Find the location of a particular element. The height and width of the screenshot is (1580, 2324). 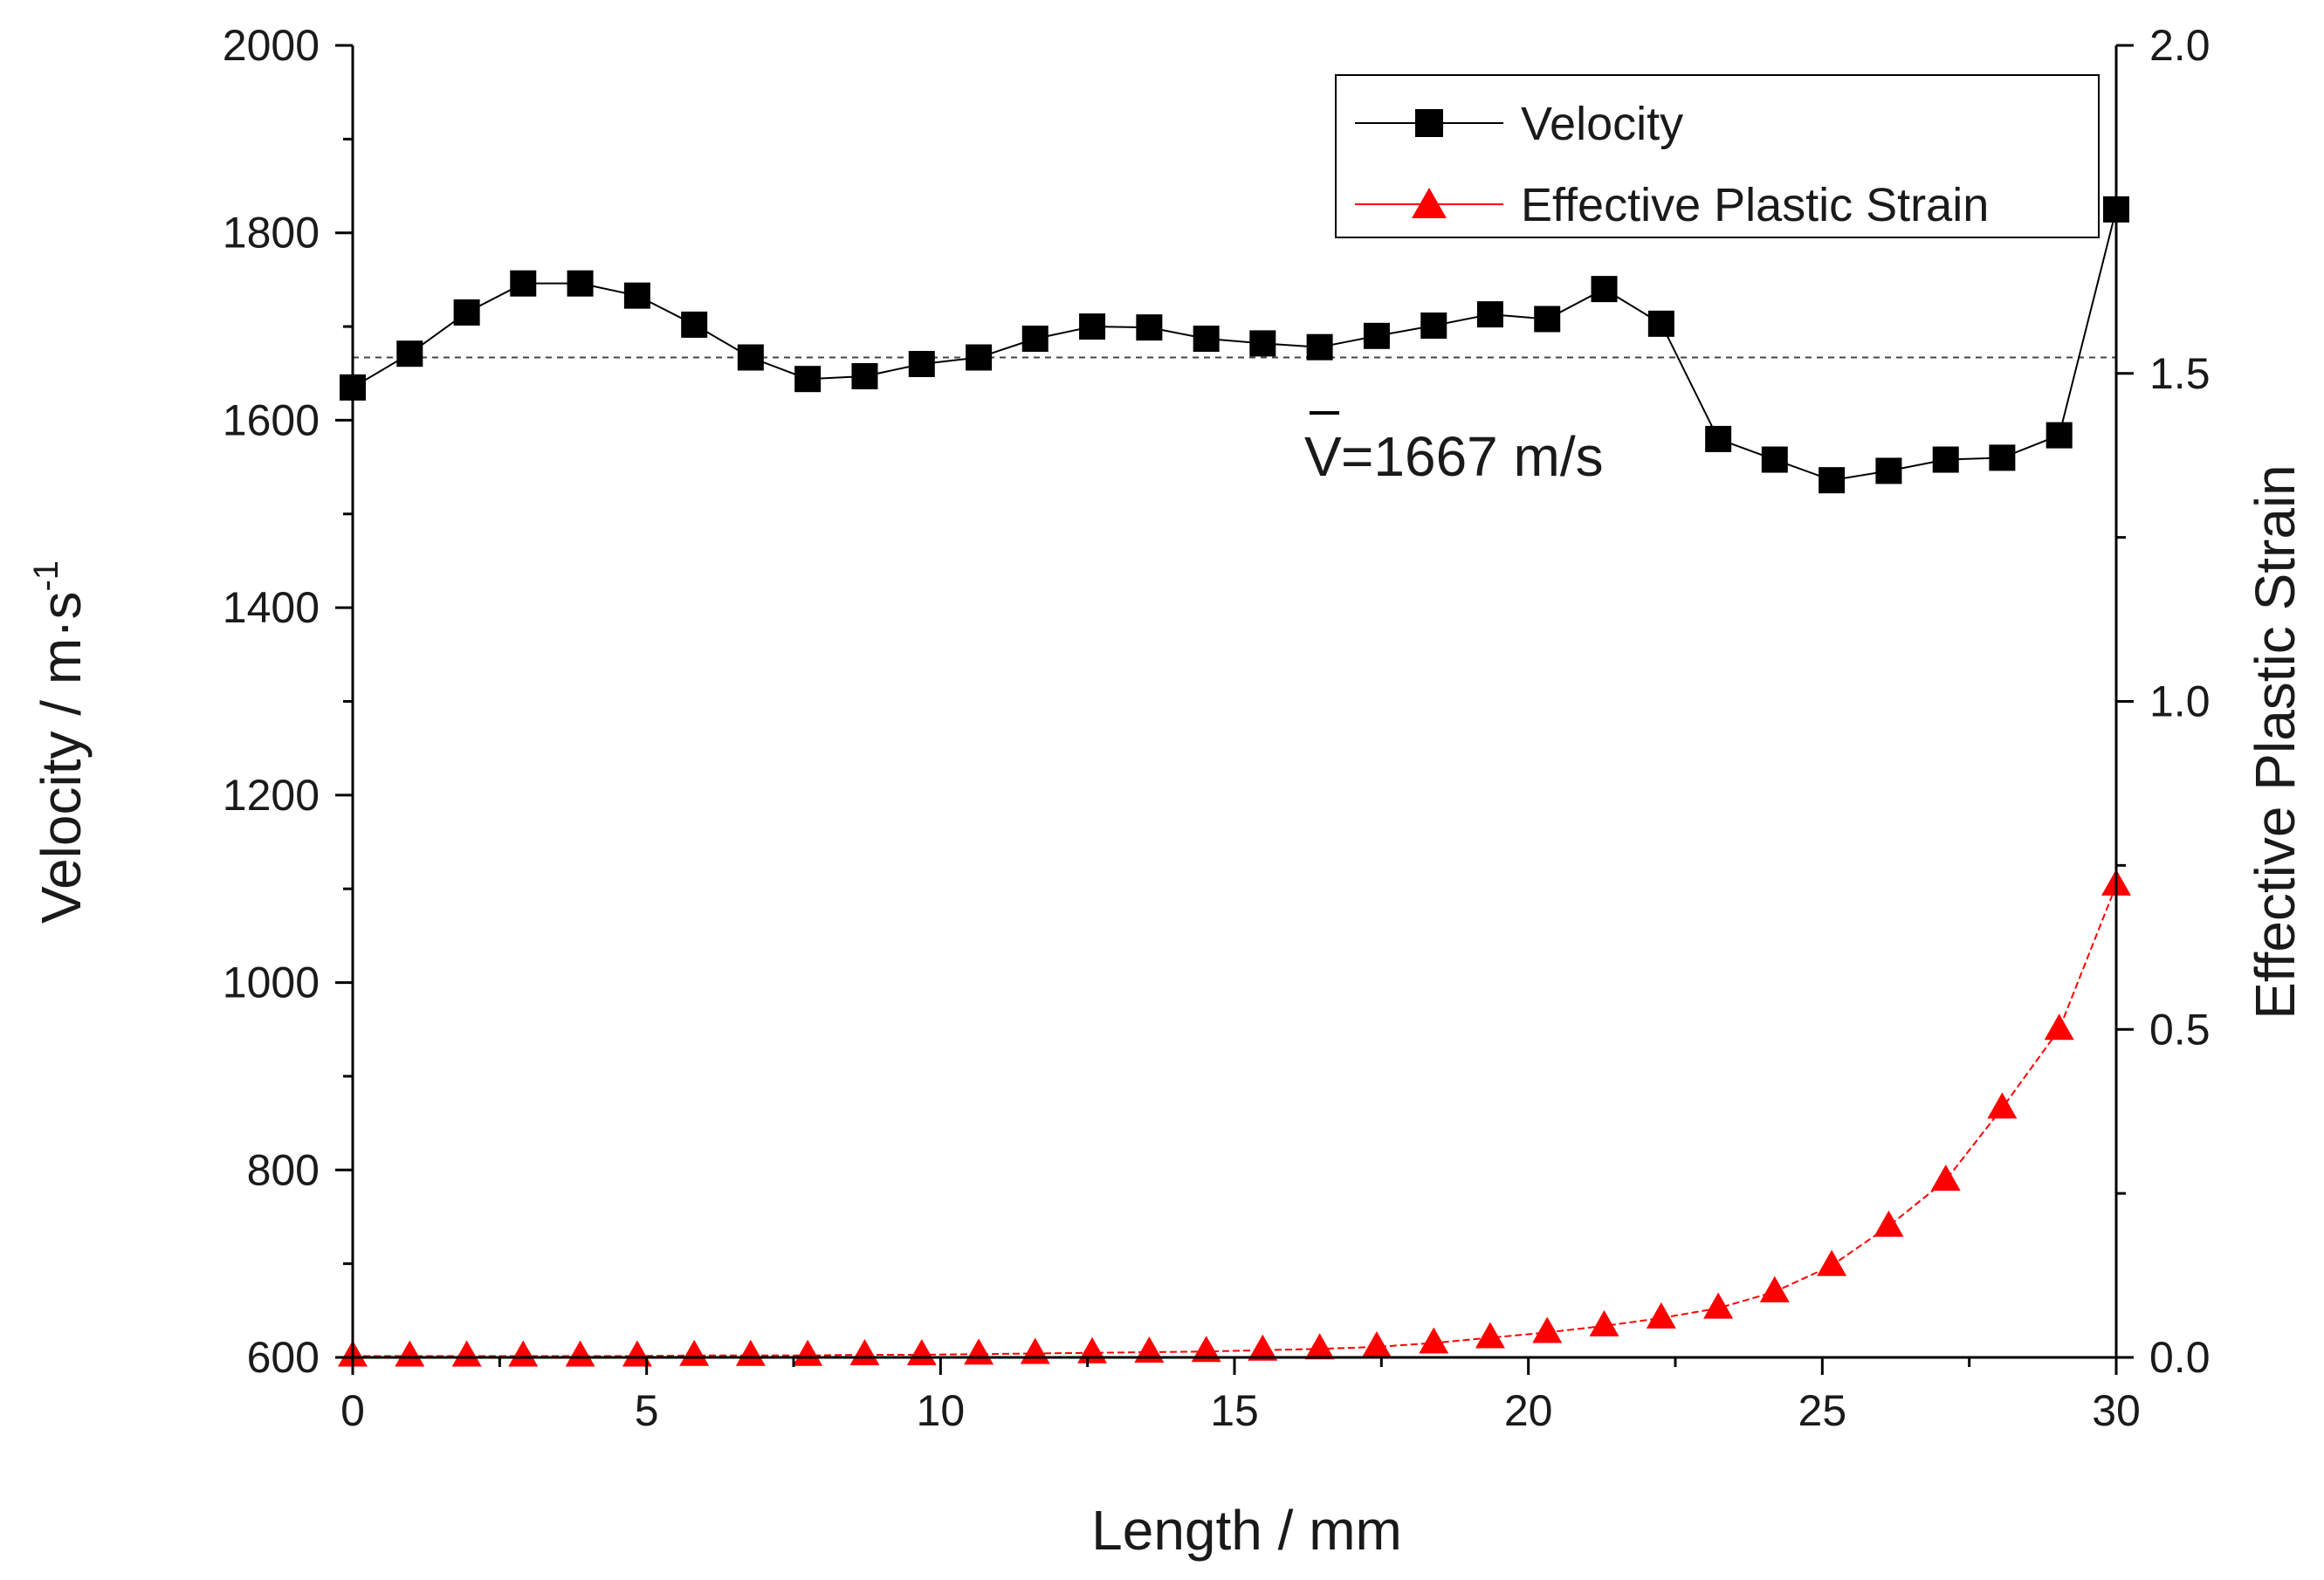

y-axis-title-main: Velocity / m·s is located at coordinates (61, 758).